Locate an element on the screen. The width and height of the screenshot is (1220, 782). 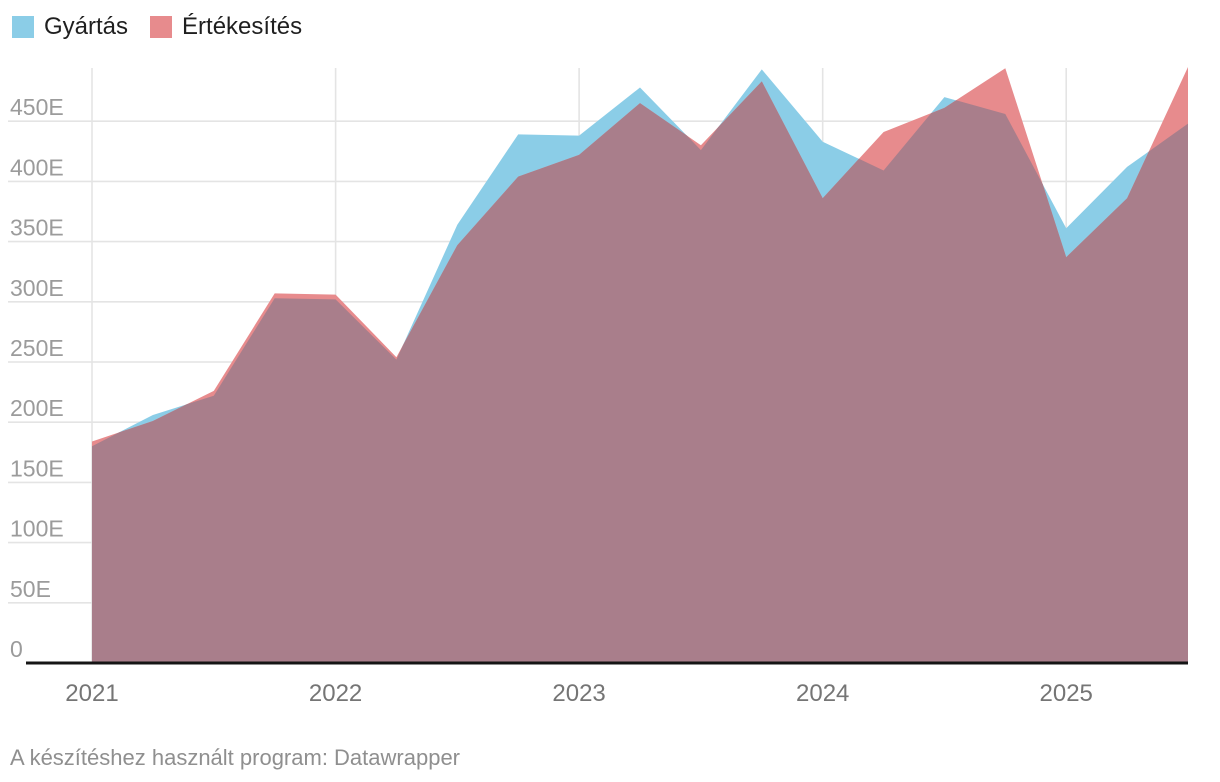
chart-legend: Gyártás Értékesítés is located at coordinates (157, 27).